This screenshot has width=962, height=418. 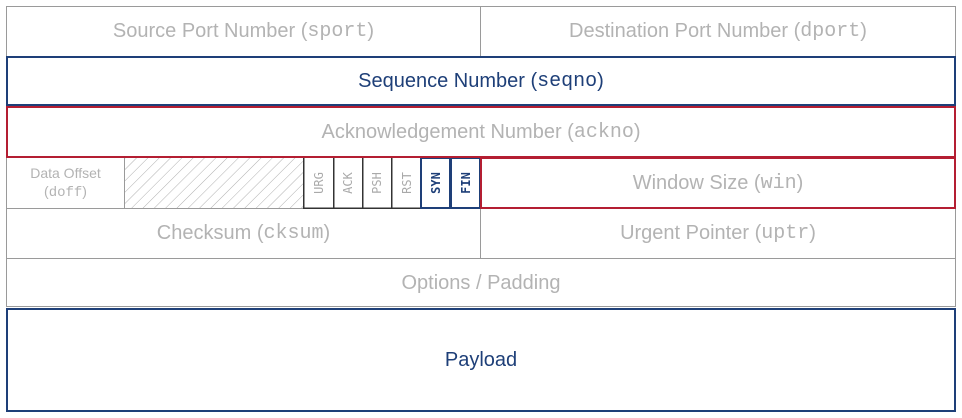 I want to click on flag-fin: FIN, so click(x=465, y=183).